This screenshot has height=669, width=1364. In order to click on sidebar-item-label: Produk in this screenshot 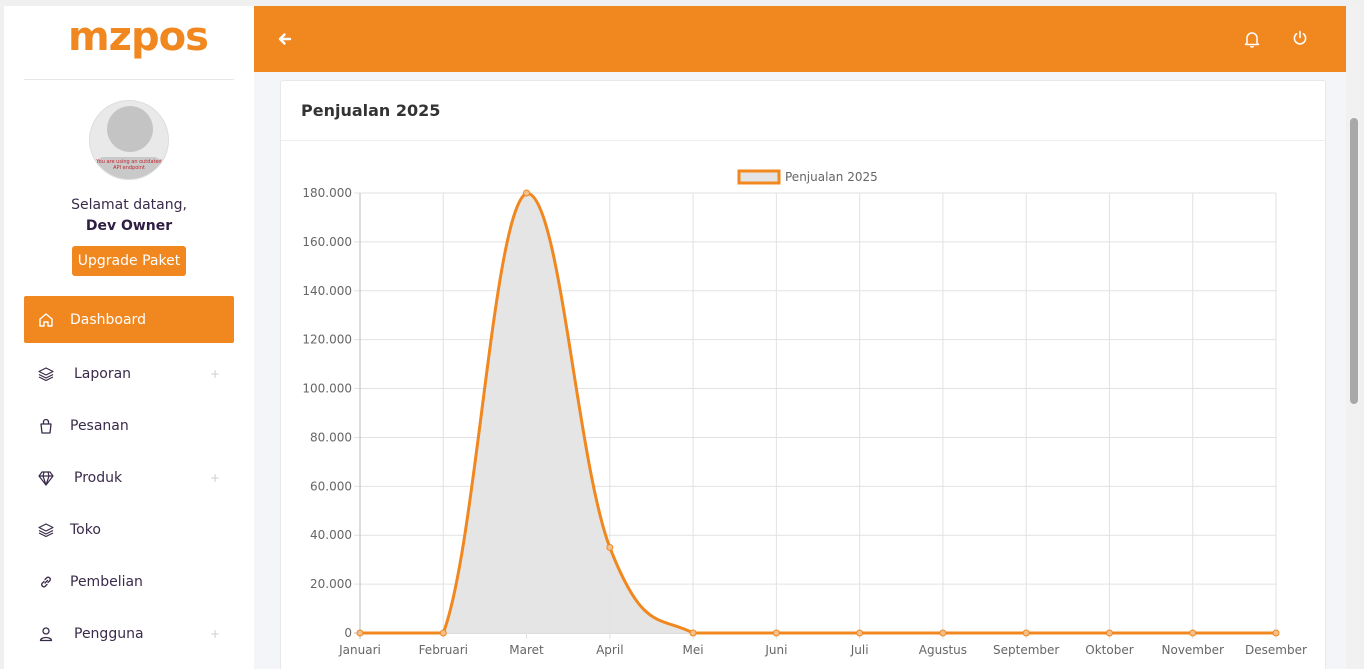, I will do `click(98, 478)`.